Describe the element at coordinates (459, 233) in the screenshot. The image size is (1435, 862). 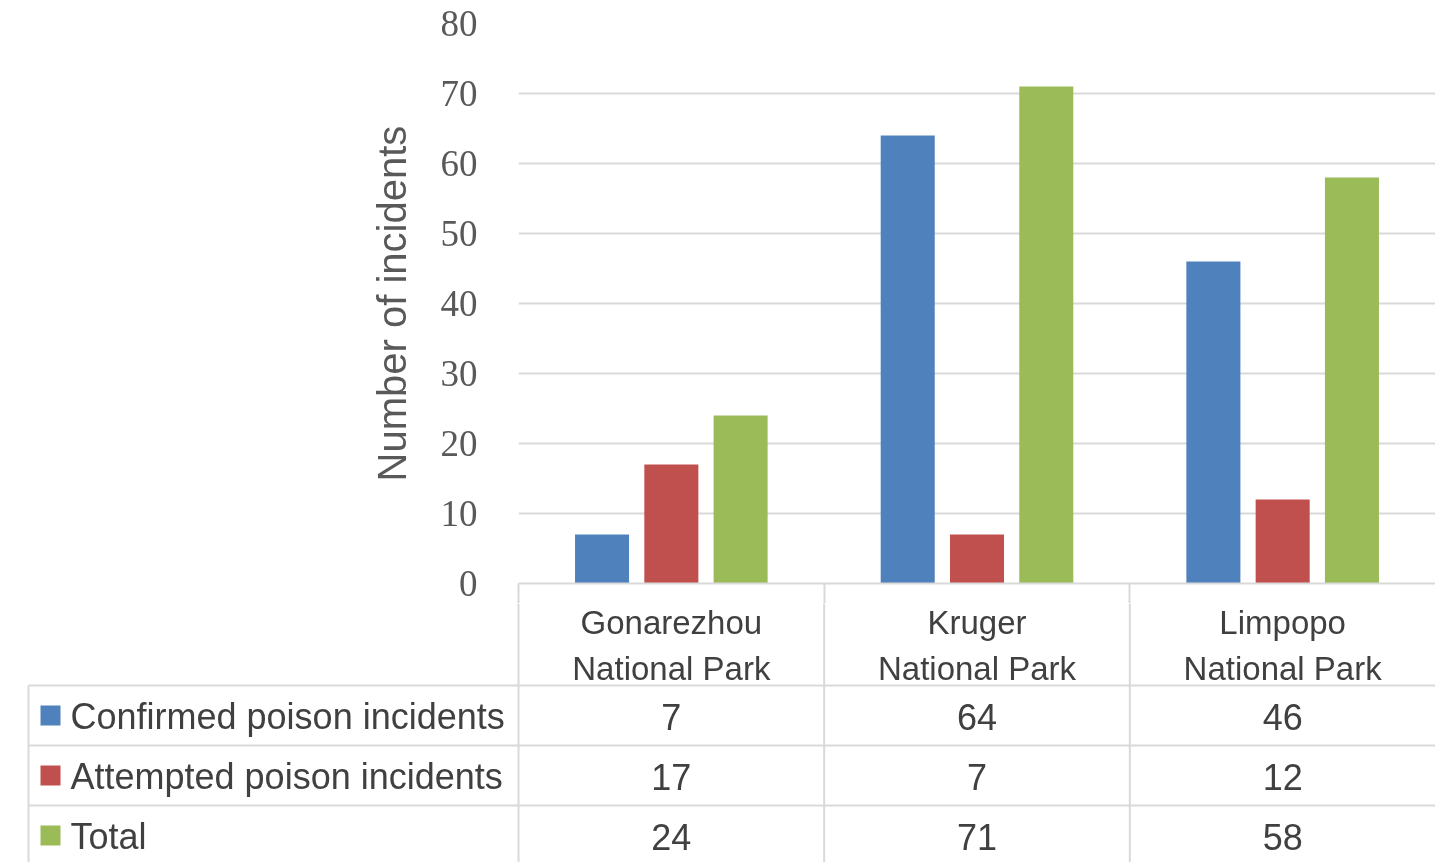
I see `y-tick-label: 50` at that location.